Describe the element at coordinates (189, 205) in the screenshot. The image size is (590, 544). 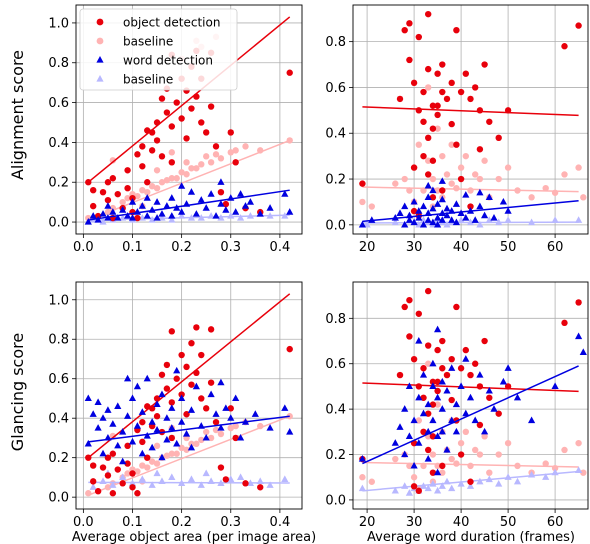
I see `fit-line` at that location.